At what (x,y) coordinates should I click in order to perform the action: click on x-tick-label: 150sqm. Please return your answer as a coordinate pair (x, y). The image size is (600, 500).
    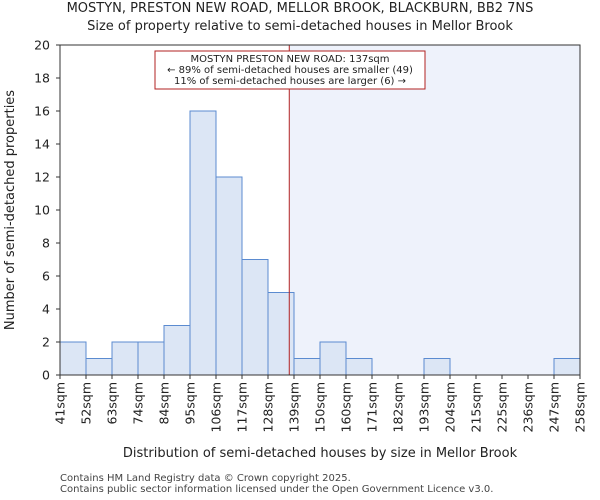
    Looking at the image, I should click on (320, 407).